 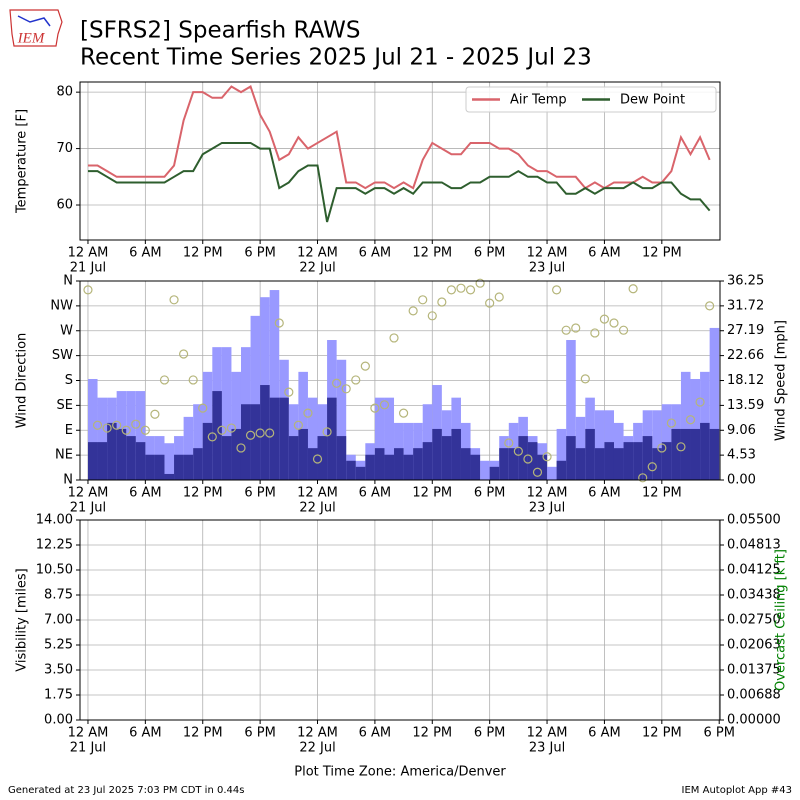 I want to click on x-date-label: 22 Jul, so click(x=317, y=268).